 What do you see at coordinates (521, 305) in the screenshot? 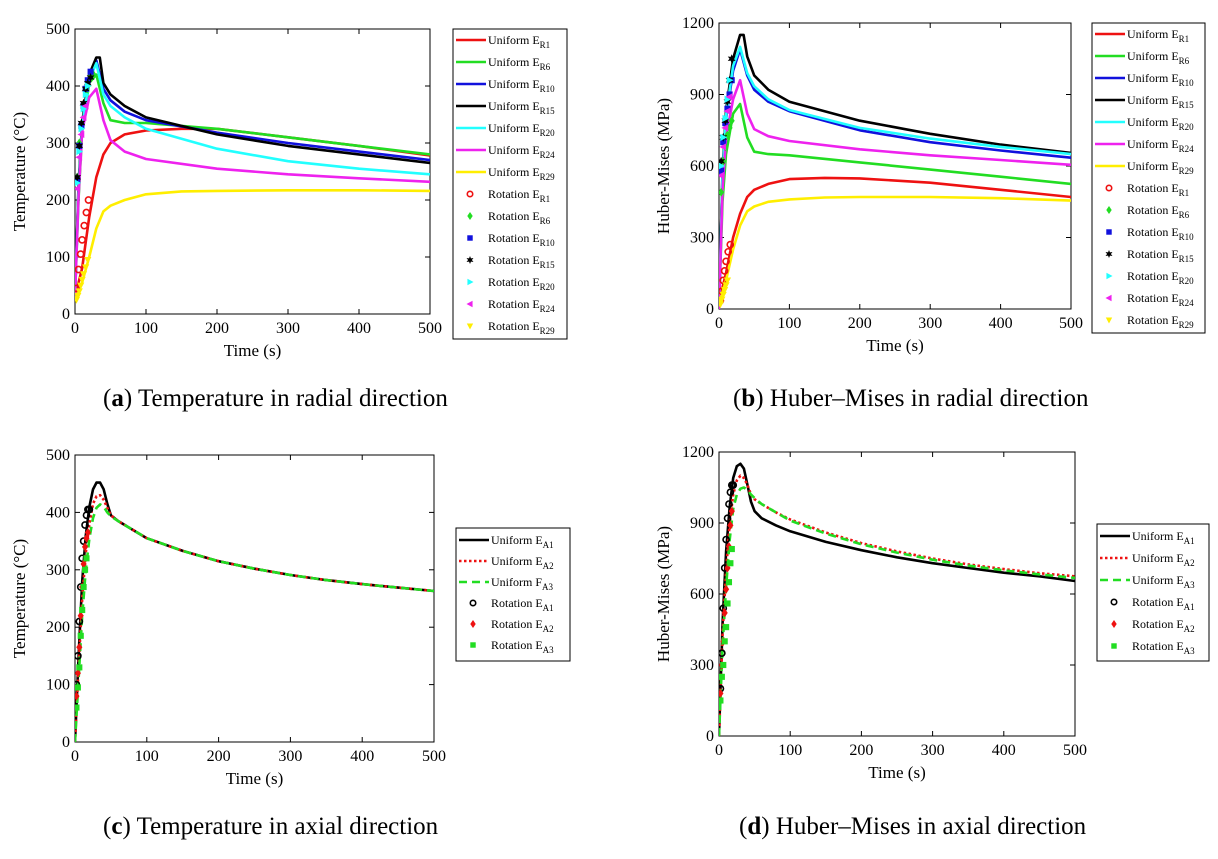
I see `legend-label: Rotation ER24` at bounding box center [521, 305].